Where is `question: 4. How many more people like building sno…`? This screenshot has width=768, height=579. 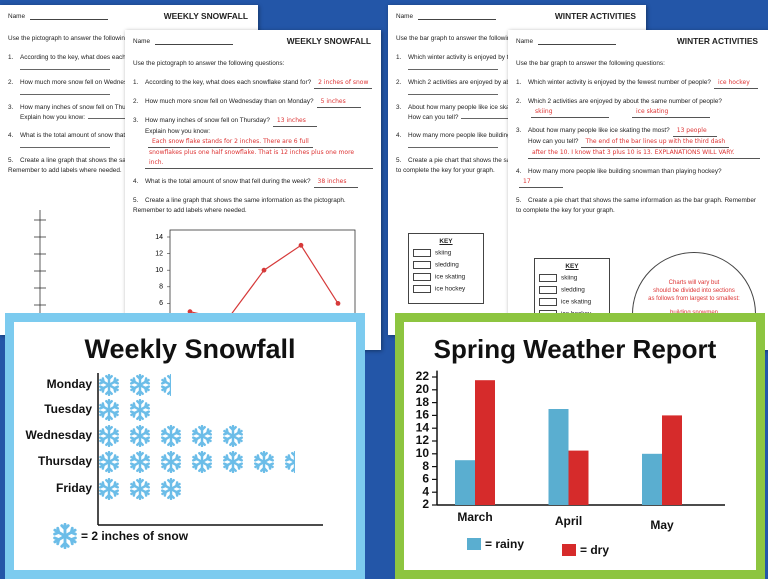
question: 4. How many more people like building sno… is located at coordinates (517, 139).